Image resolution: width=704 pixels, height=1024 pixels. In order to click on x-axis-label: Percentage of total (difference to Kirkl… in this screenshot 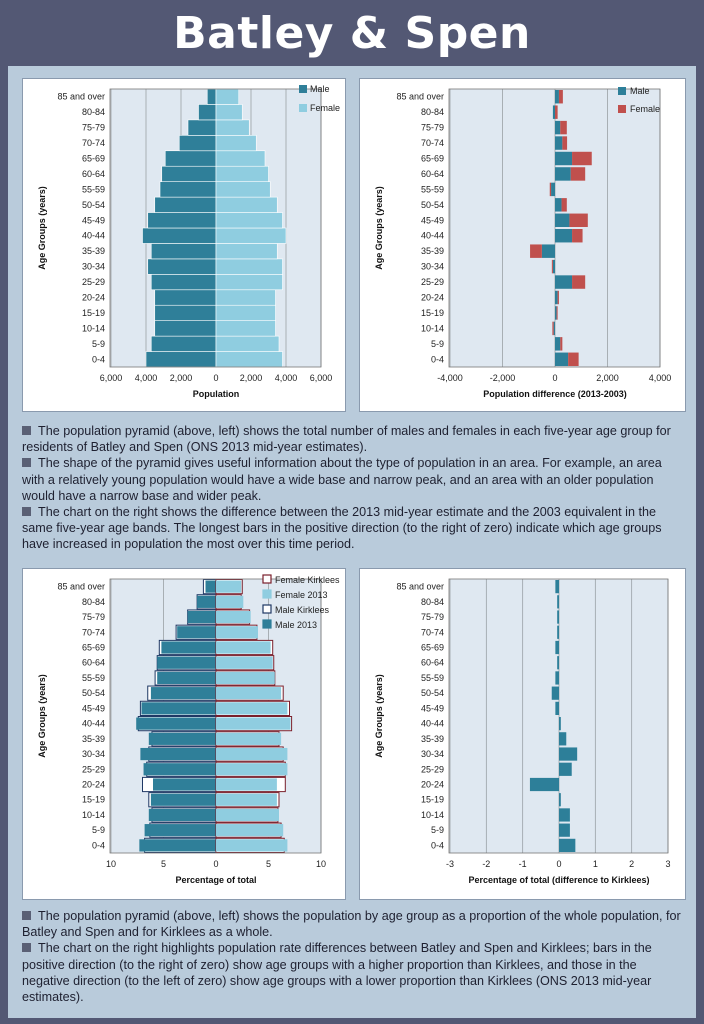, I will do `click(558, 880)`.